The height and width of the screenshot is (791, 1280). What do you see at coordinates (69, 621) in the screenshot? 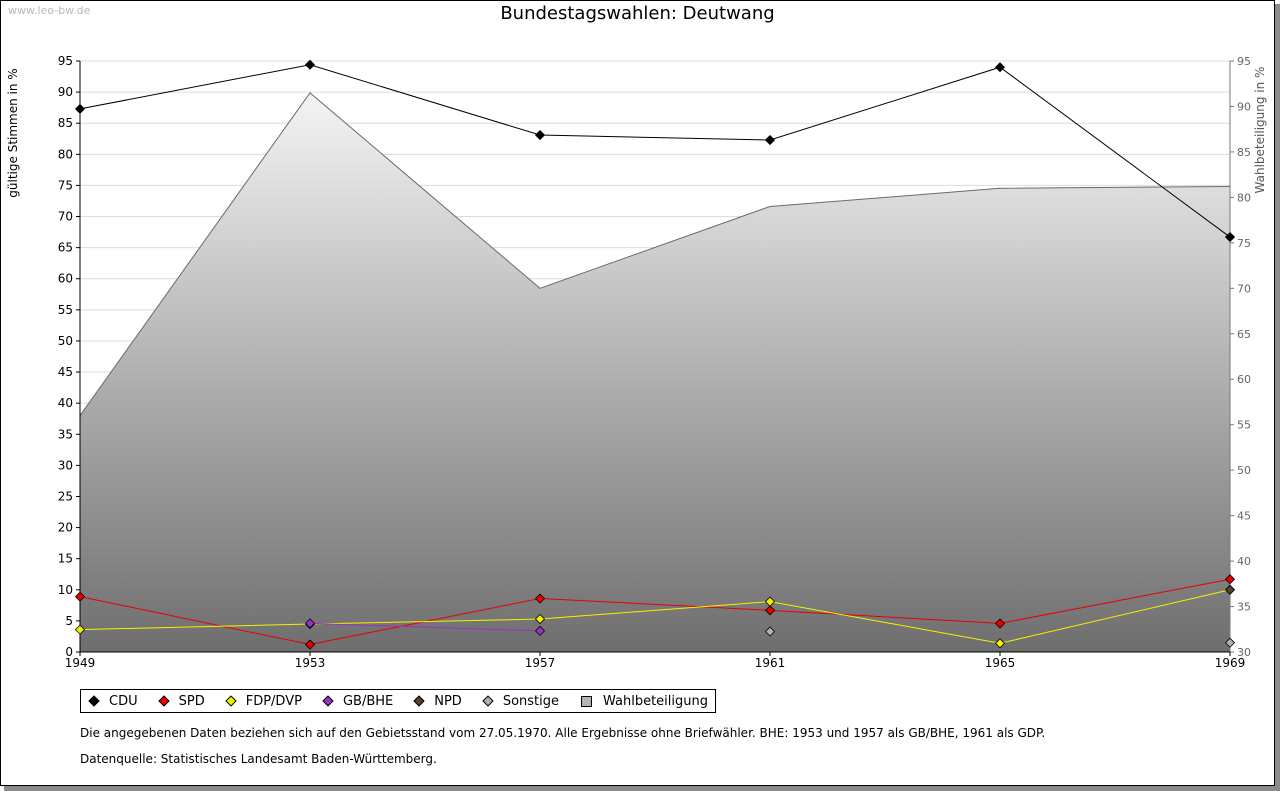
I see `y-tick-label: 5` at bounding box center [69, 621].